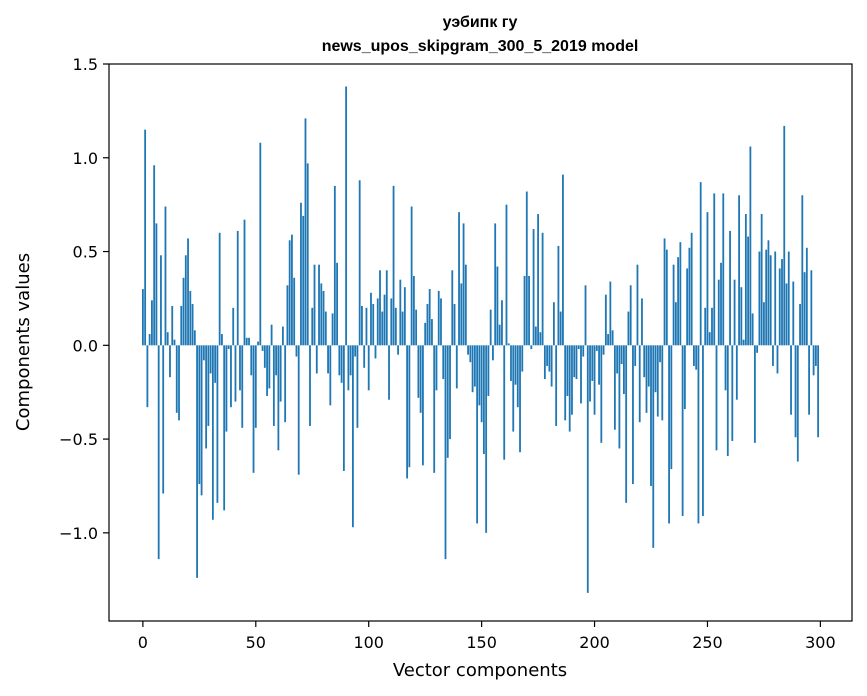 The height and width of the screenshot is (696, 867). I want to click on x-tick-label: 100, so click(368, 642).